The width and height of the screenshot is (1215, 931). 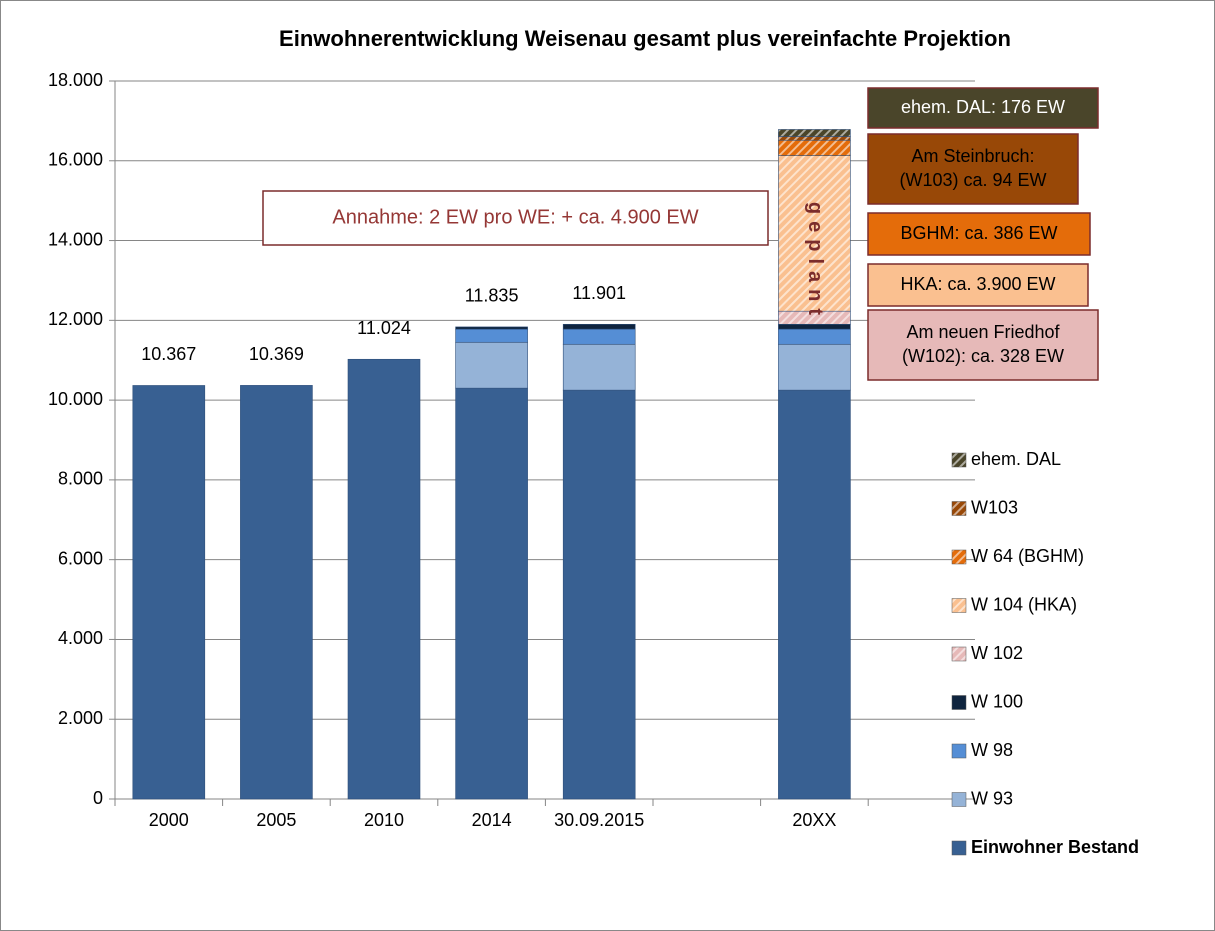 What do you see at coordinates (75, 399) in the screenshot?
I see `y-tick-label: 10.000` at bounding box center [75, 399].